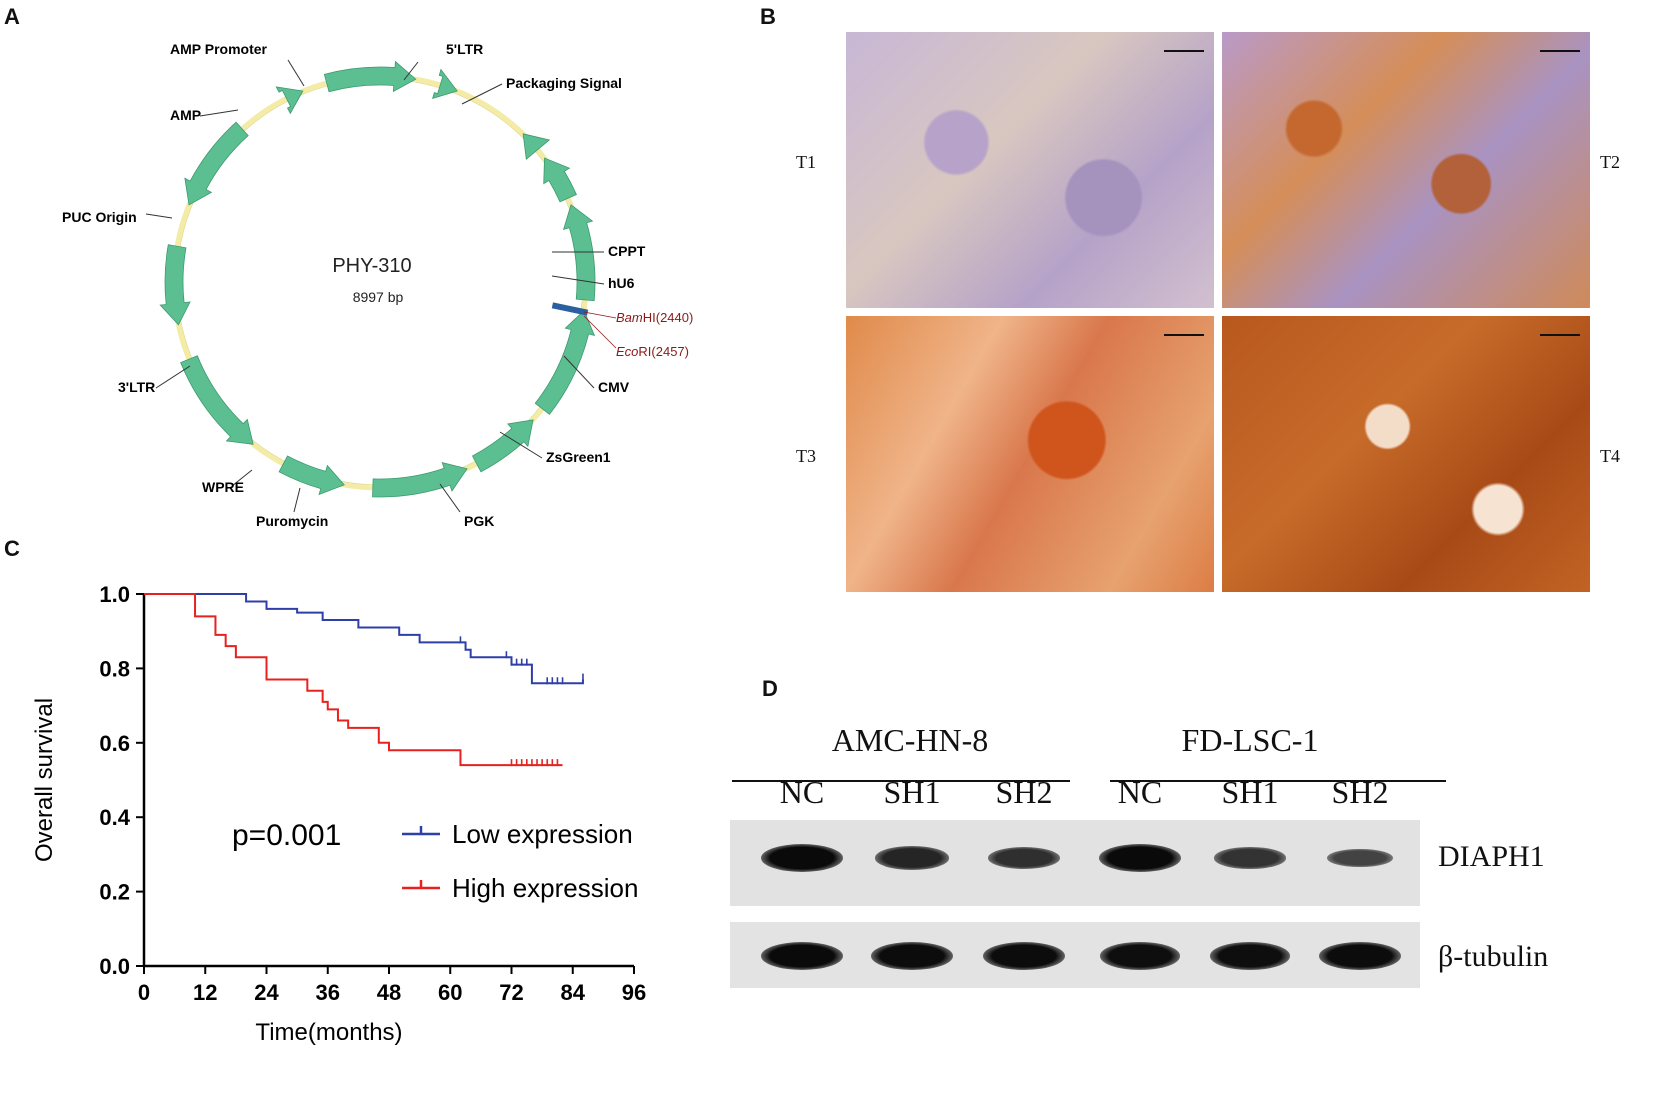  Describe the element at coordinates (114, 966) in the screenshot. I see `y-tick-label: 0.0` at that location.